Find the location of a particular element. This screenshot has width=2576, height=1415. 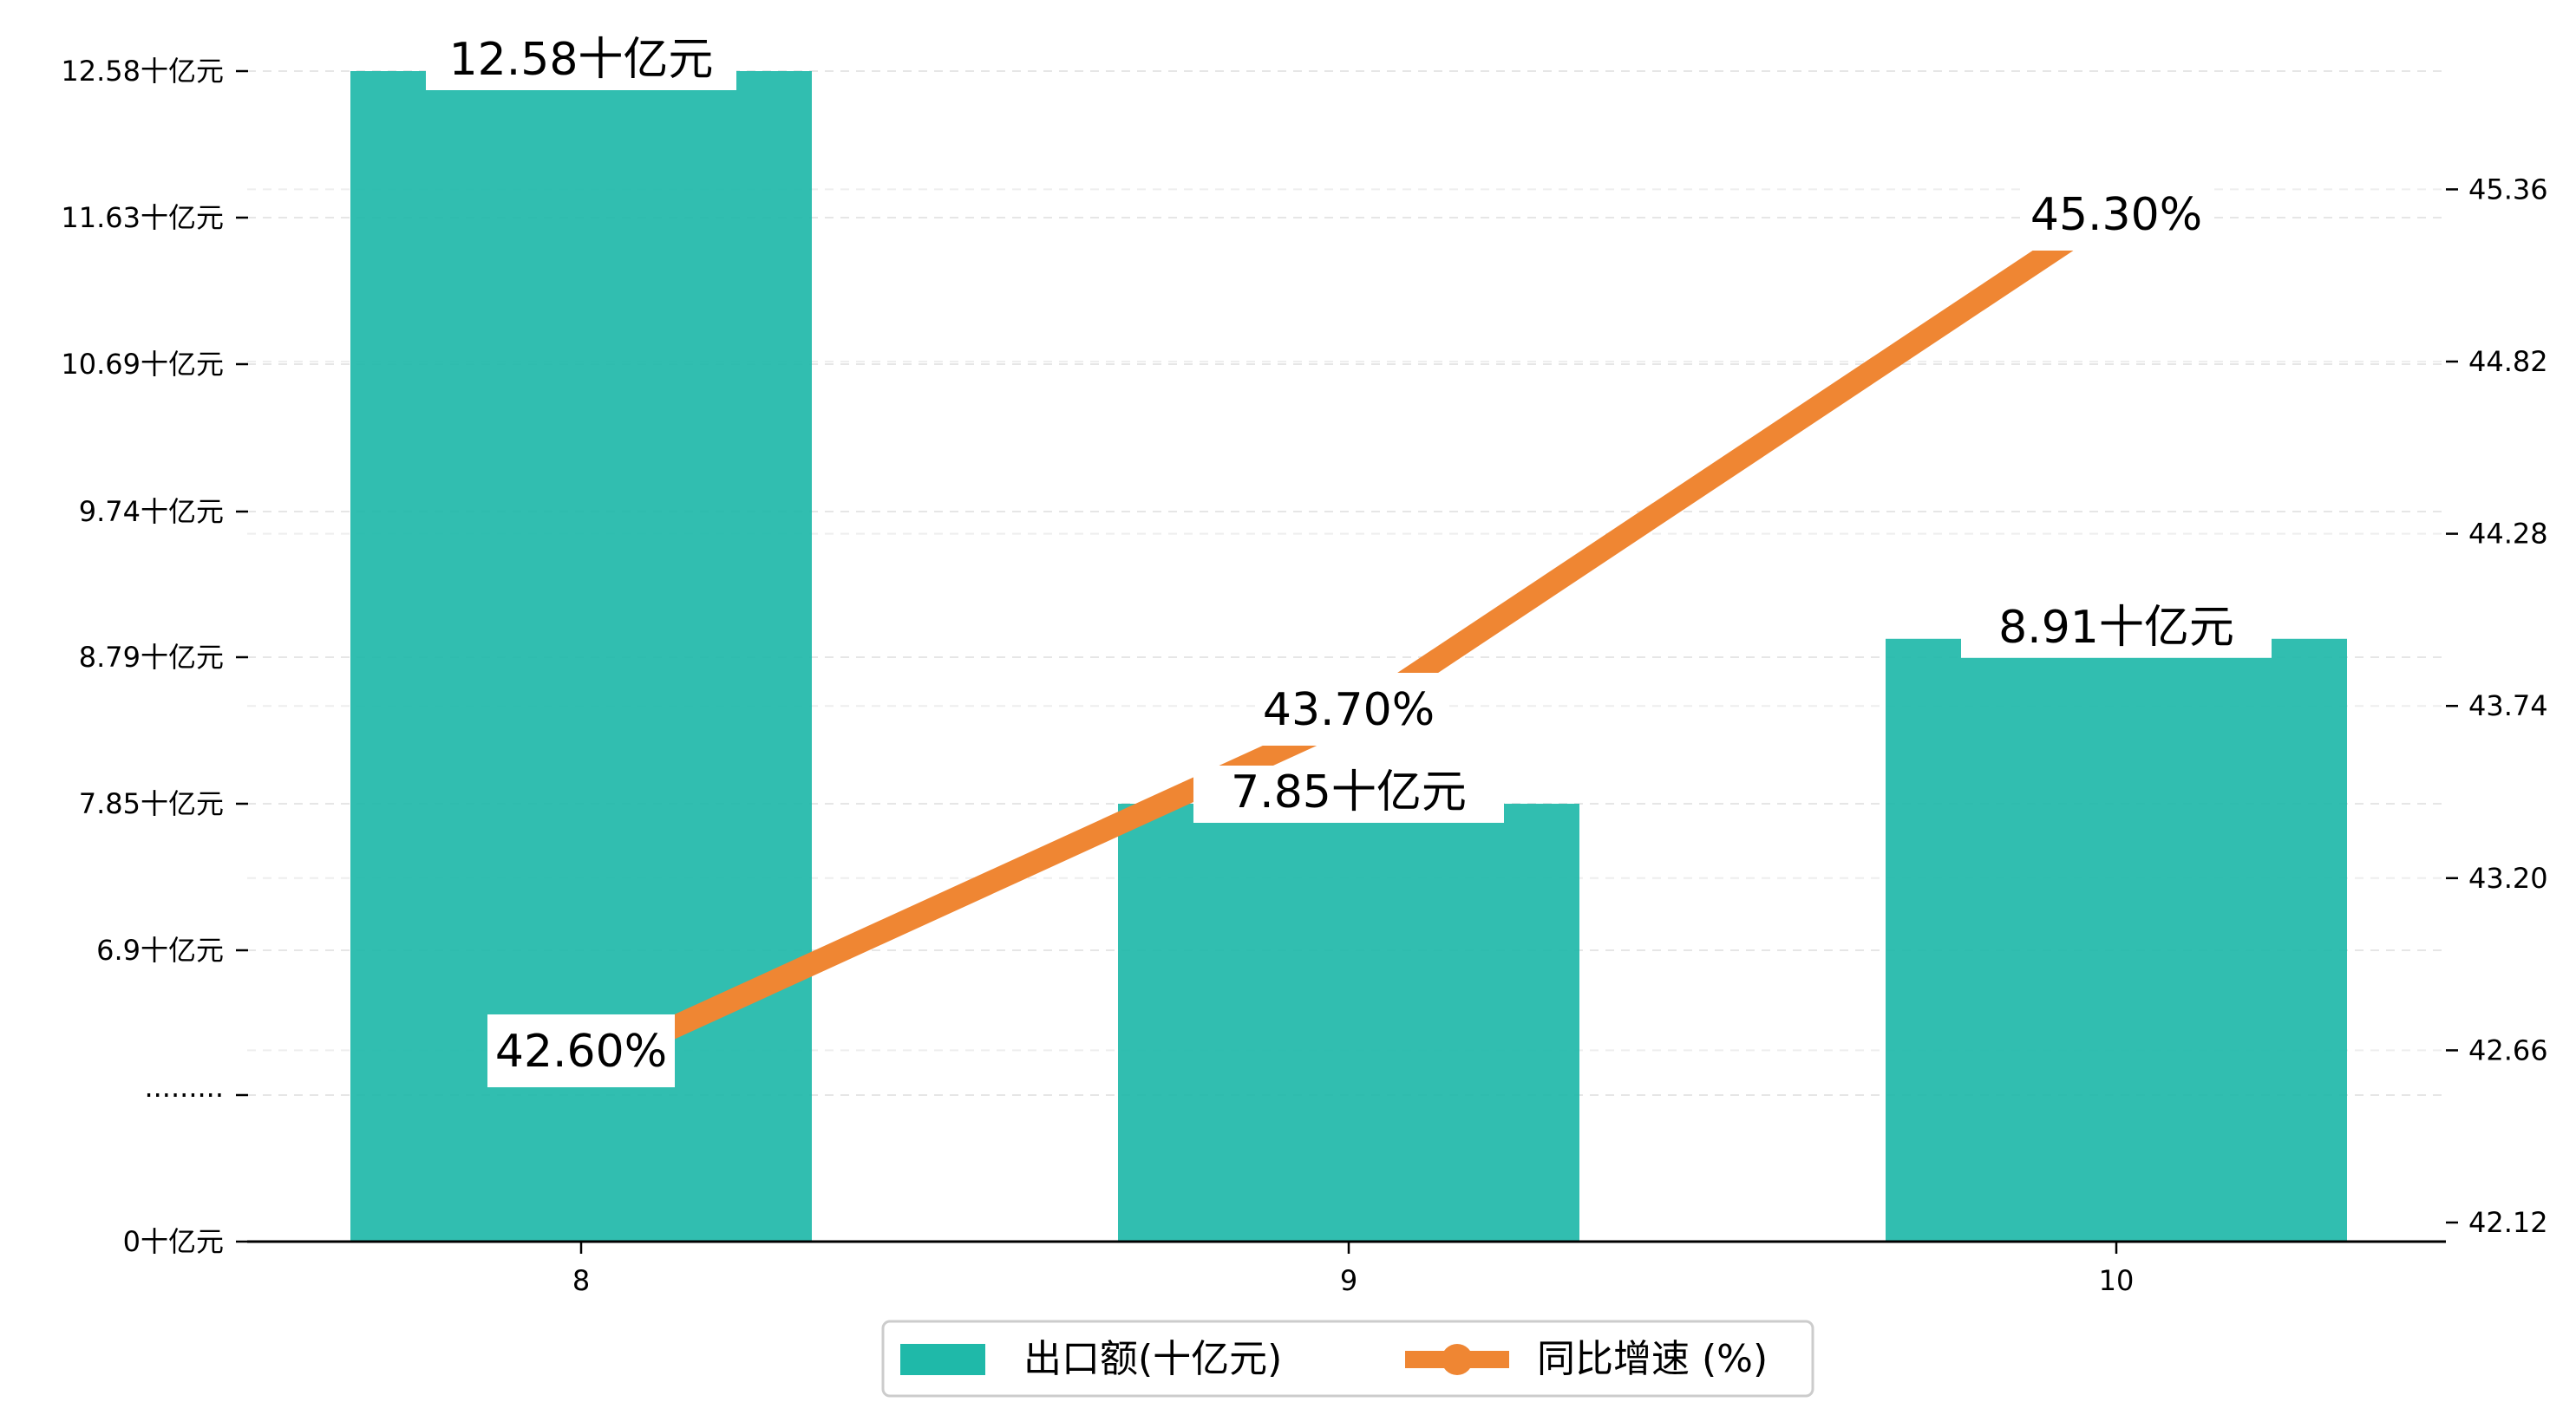

right-tick-label: 43.74 is located at coordinates (2508, 705).